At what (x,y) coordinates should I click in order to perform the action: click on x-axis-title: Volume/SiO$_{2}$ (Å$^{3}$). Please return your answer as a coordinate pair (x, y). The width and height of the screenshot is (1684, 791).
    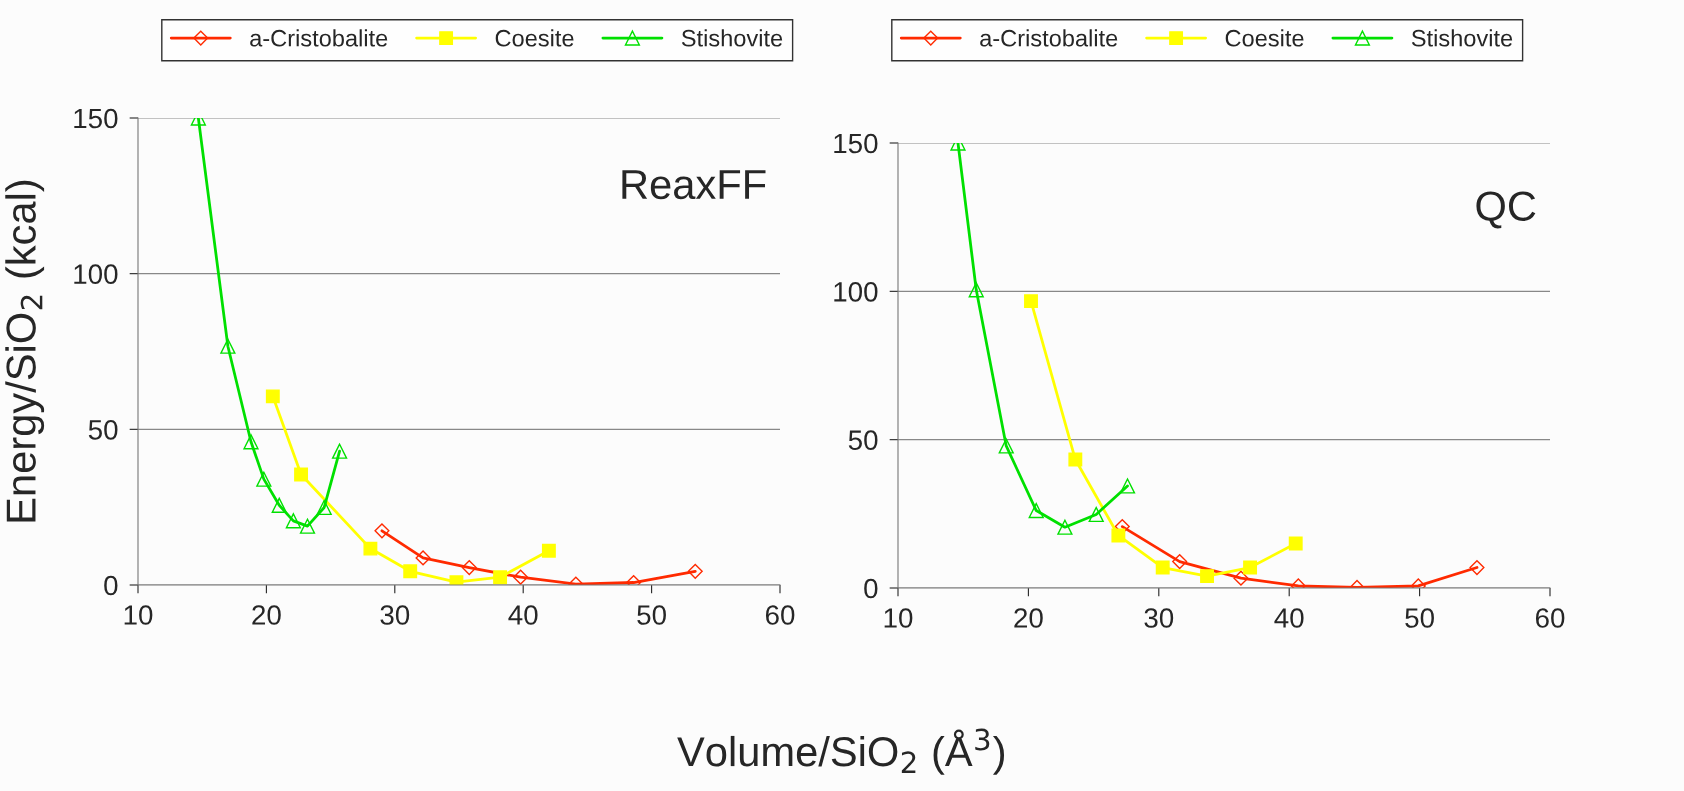
    Looking at the image, I should click on (841, 751).